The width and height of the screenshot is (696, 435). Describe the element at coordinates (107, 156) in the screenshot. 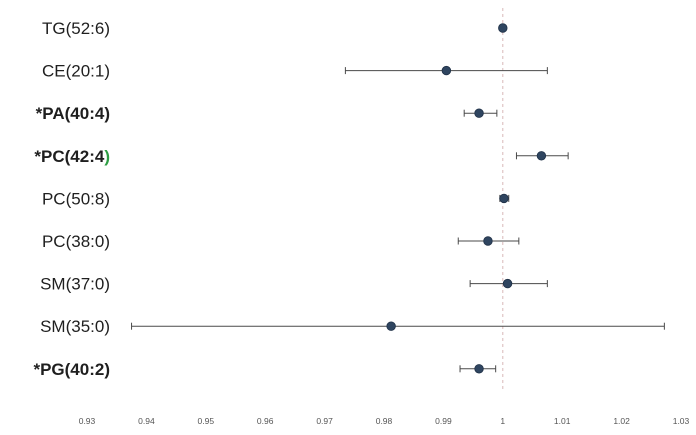

I see `row-label-suffix: )` at that location.